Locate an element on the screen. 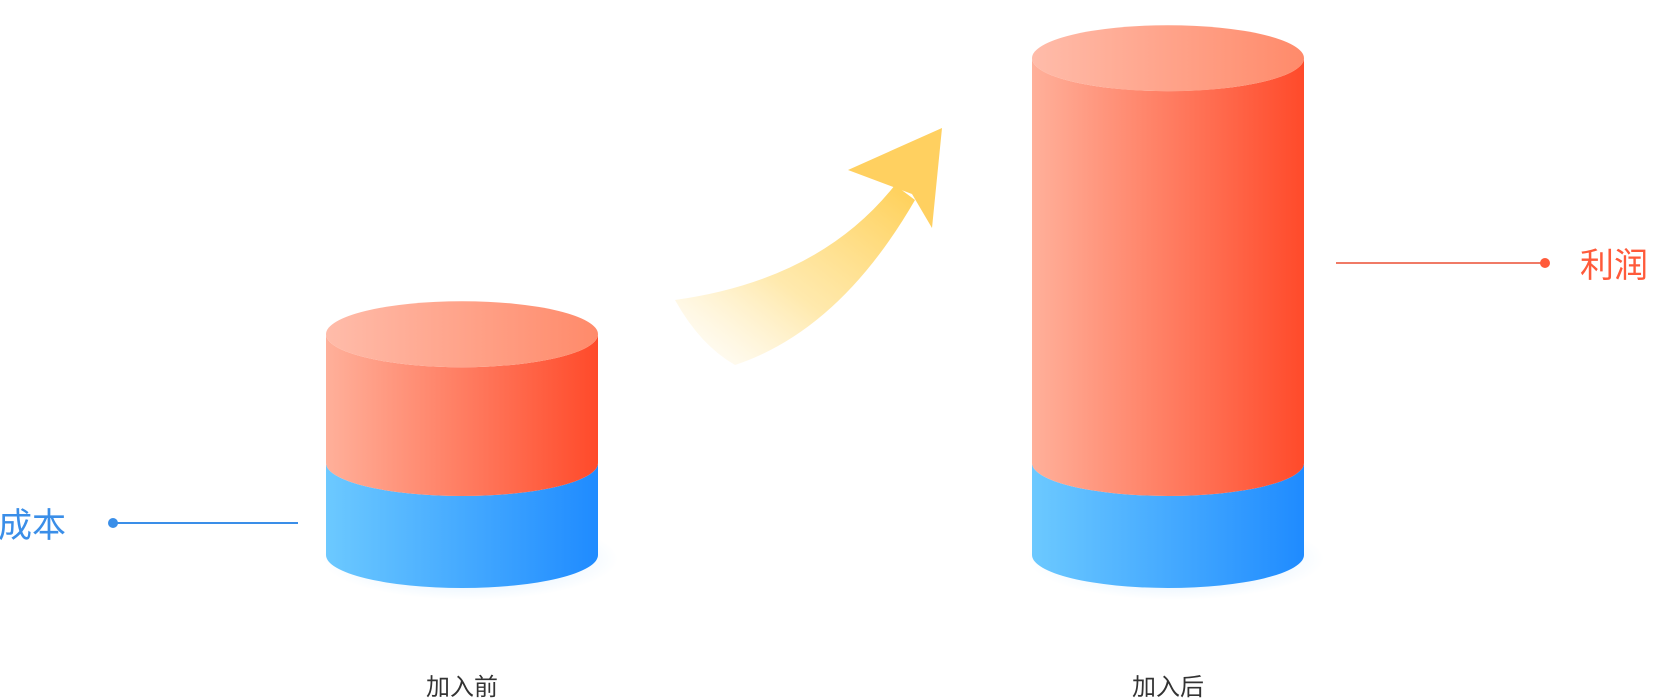 The height and width of the screenshot is (700, 1654). cost-leader is located at coordinates (203, 523).